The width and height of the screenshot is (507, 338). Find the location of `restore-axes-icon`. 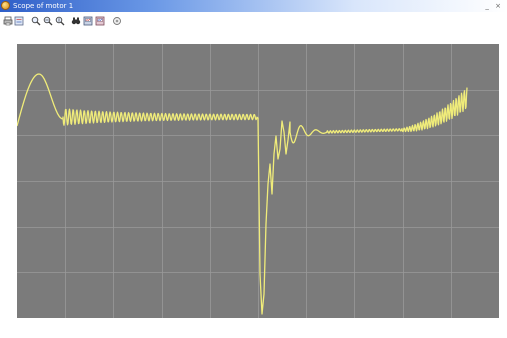

restore-axes-icon is located at coordinates (100, 21).